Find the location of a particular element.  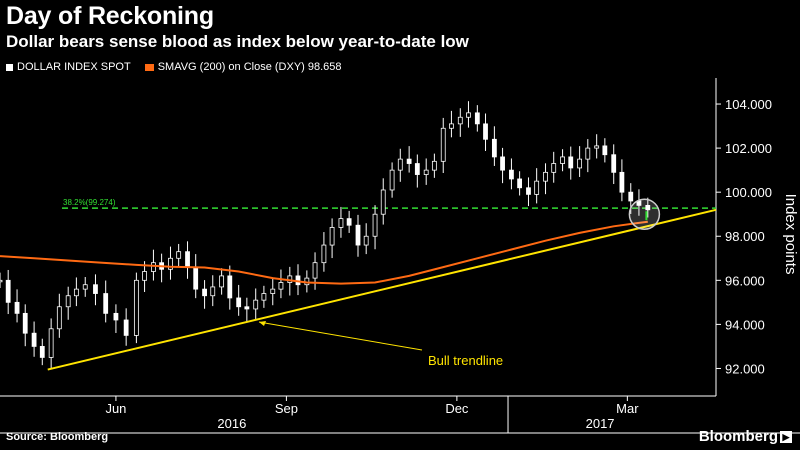

legend-label-dollar-index: DOLLAR INDEX SPOT is located at coordinates (74, 67).